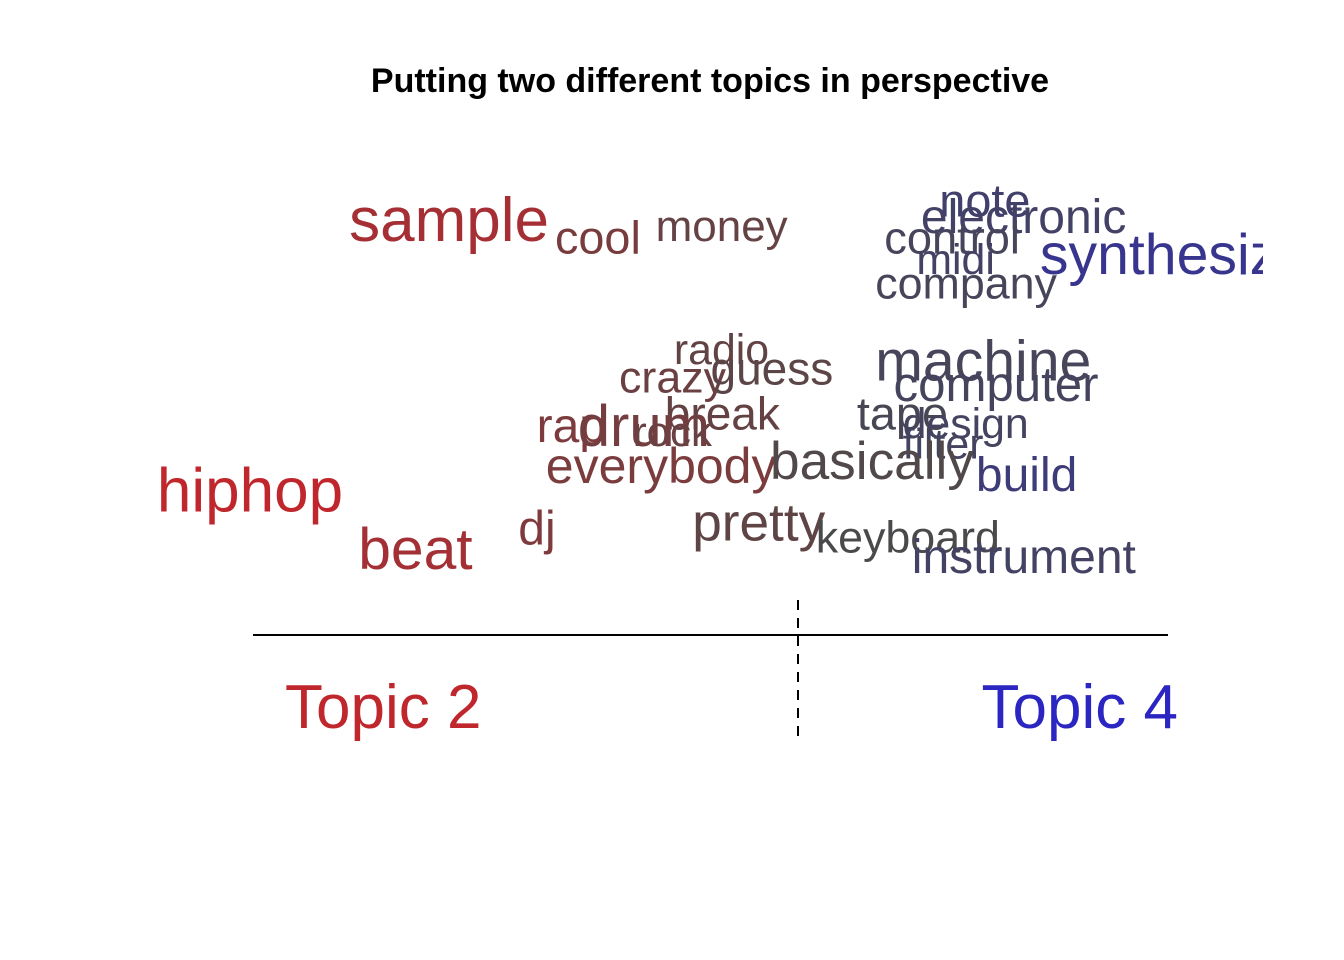 Image resolution: width=1344 pixels, height=960 pixels. I want to click on word-rap: rap, so click(571, 426).